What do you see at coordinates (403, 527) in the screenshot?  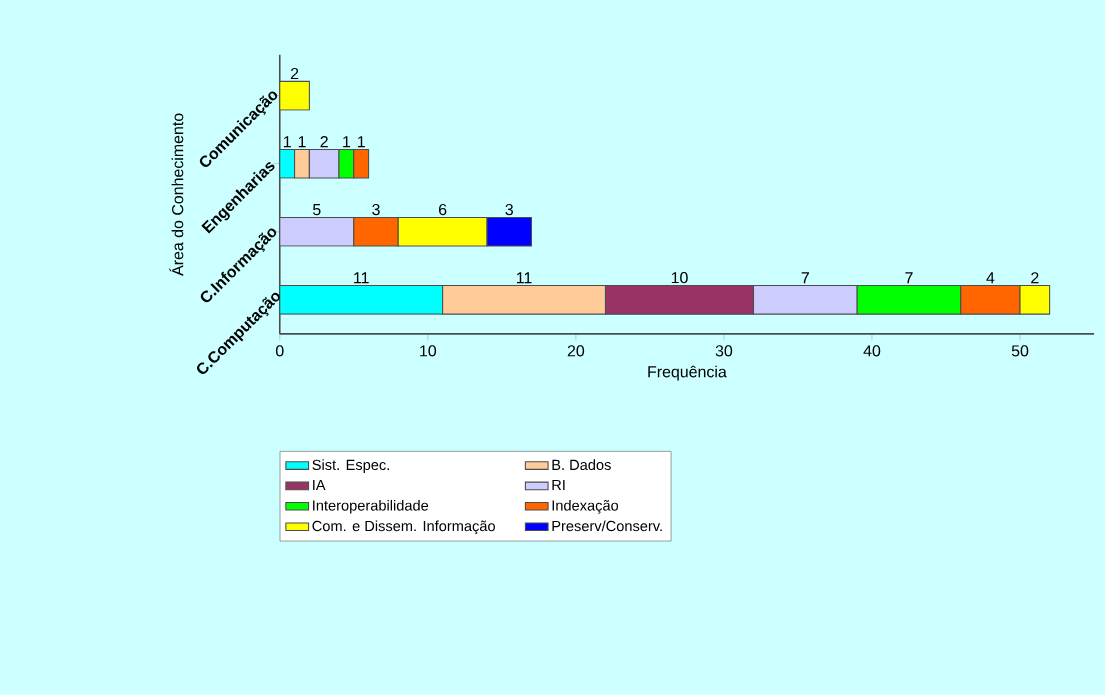 I see `legend-label: Com. e Dissem. Informação` at bounding box center [403, 527].